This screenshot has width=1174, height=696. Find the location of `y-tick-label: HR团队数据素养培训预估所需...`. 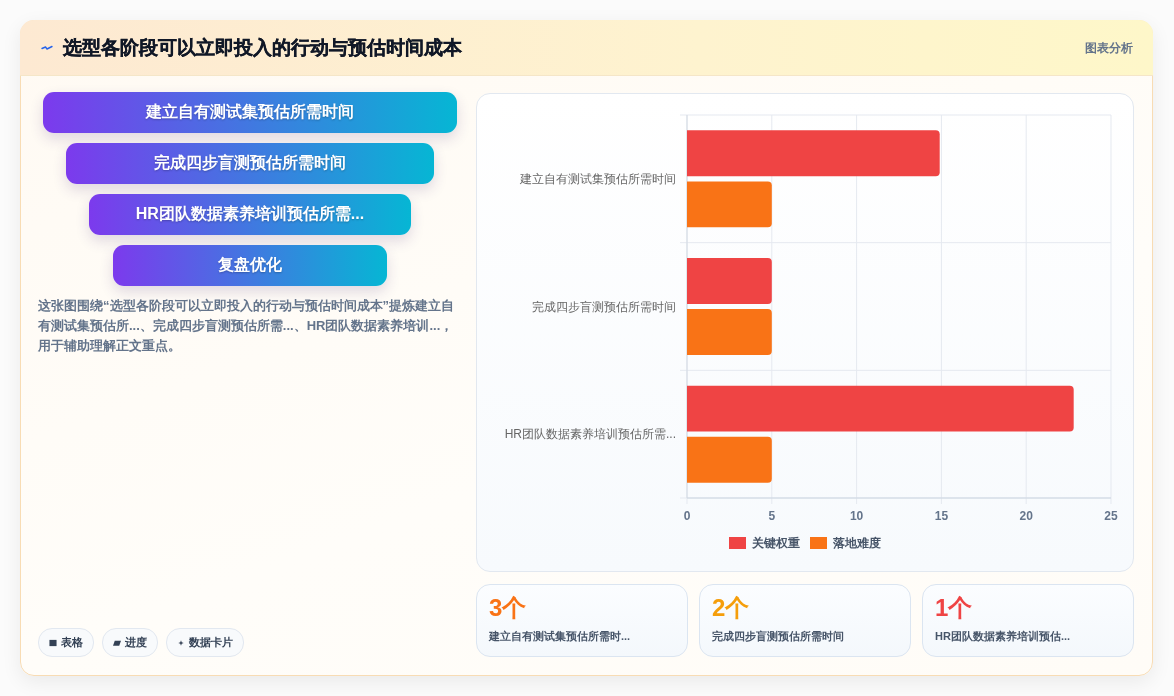

y-tick-label: HR团队数据素养培训预估所需... is located at coordinates (590, 434).